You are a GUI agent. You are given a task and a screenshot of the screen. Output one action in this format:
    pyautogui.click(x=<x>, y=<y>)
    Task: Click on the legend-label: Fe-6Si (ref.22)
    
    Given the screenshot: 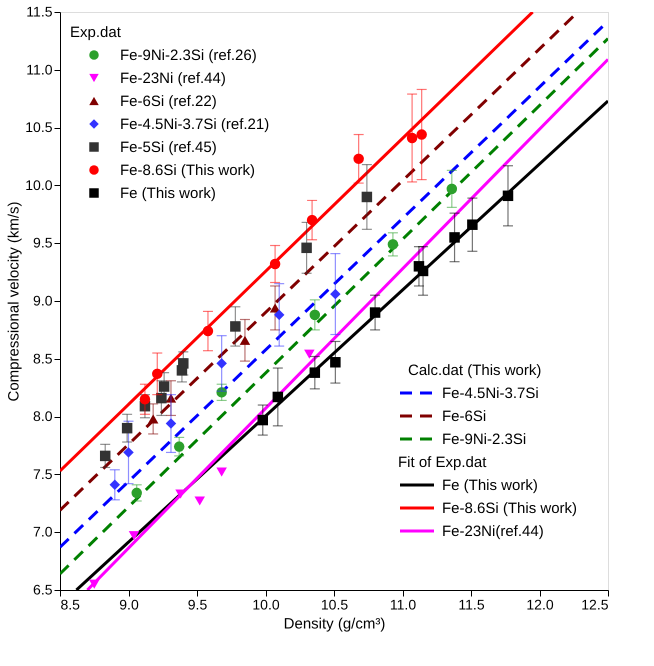 What is the action you would take?
    pyautogui.click(x=168, y=101)
    